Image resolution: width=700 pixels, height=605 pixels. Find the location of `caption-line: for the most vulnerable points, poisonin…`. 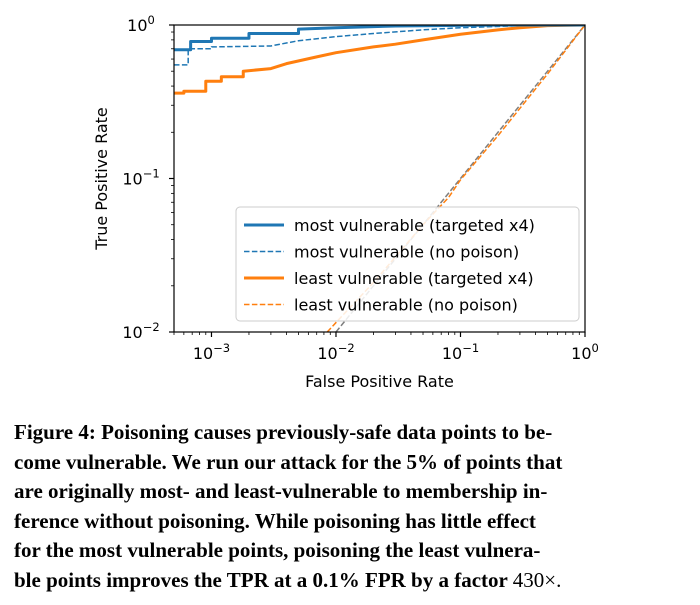

caption-line: for the most vulnerable points, poisonin… is located at coordinates (277, 550).